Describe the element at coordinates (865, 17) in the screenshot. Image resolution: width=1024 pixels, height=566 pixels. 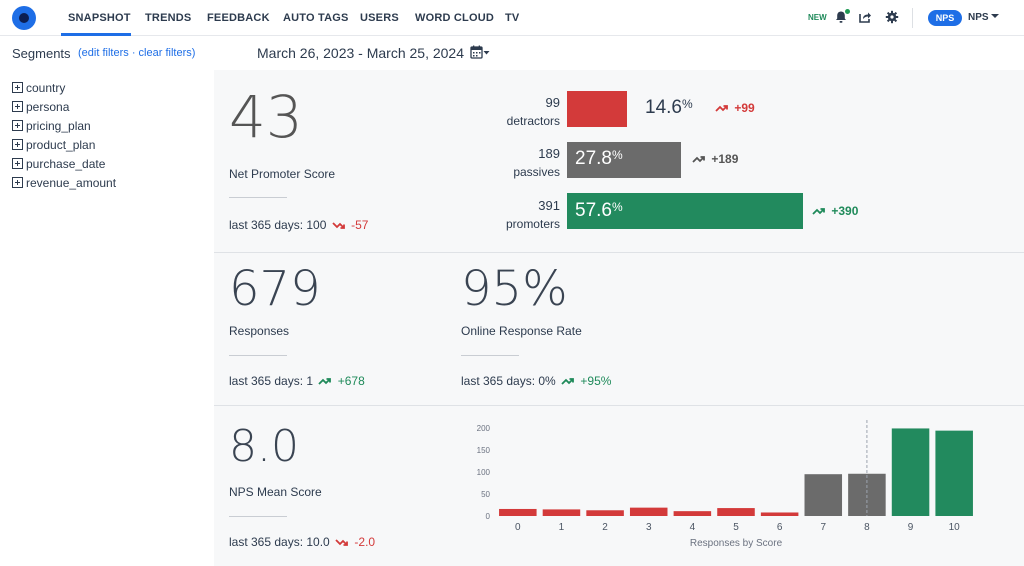
I see `share-icon` at that location.